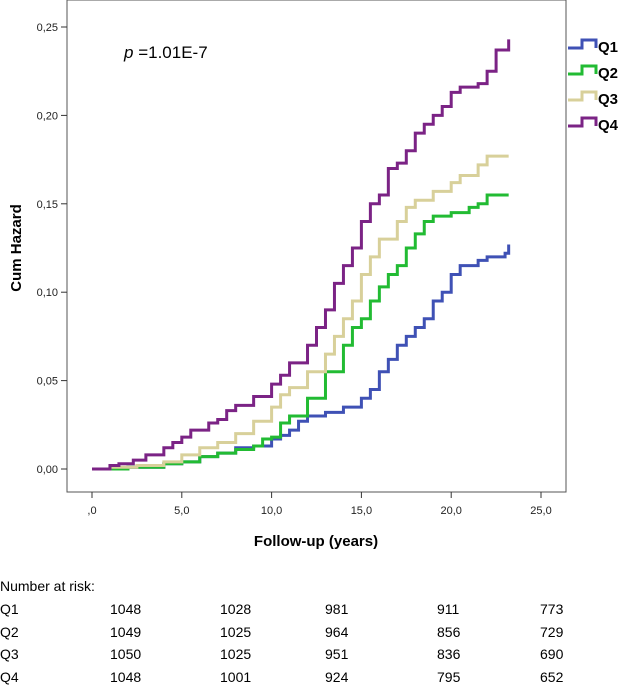 This screenshot has width=625, height=689. What do you see at coordinates (16, 248) in the screenshot?
I see `y-axis-label: Cum Hazard` at bounding box center [16, 248].